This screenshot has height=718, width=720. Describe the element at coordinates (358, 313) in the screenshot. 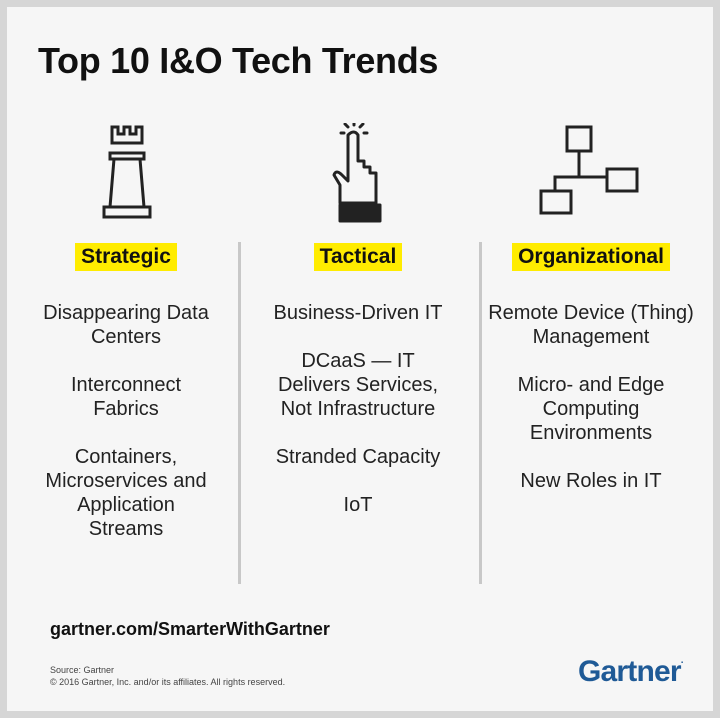

I see `trend-item: Business-Driven IT` at that location.